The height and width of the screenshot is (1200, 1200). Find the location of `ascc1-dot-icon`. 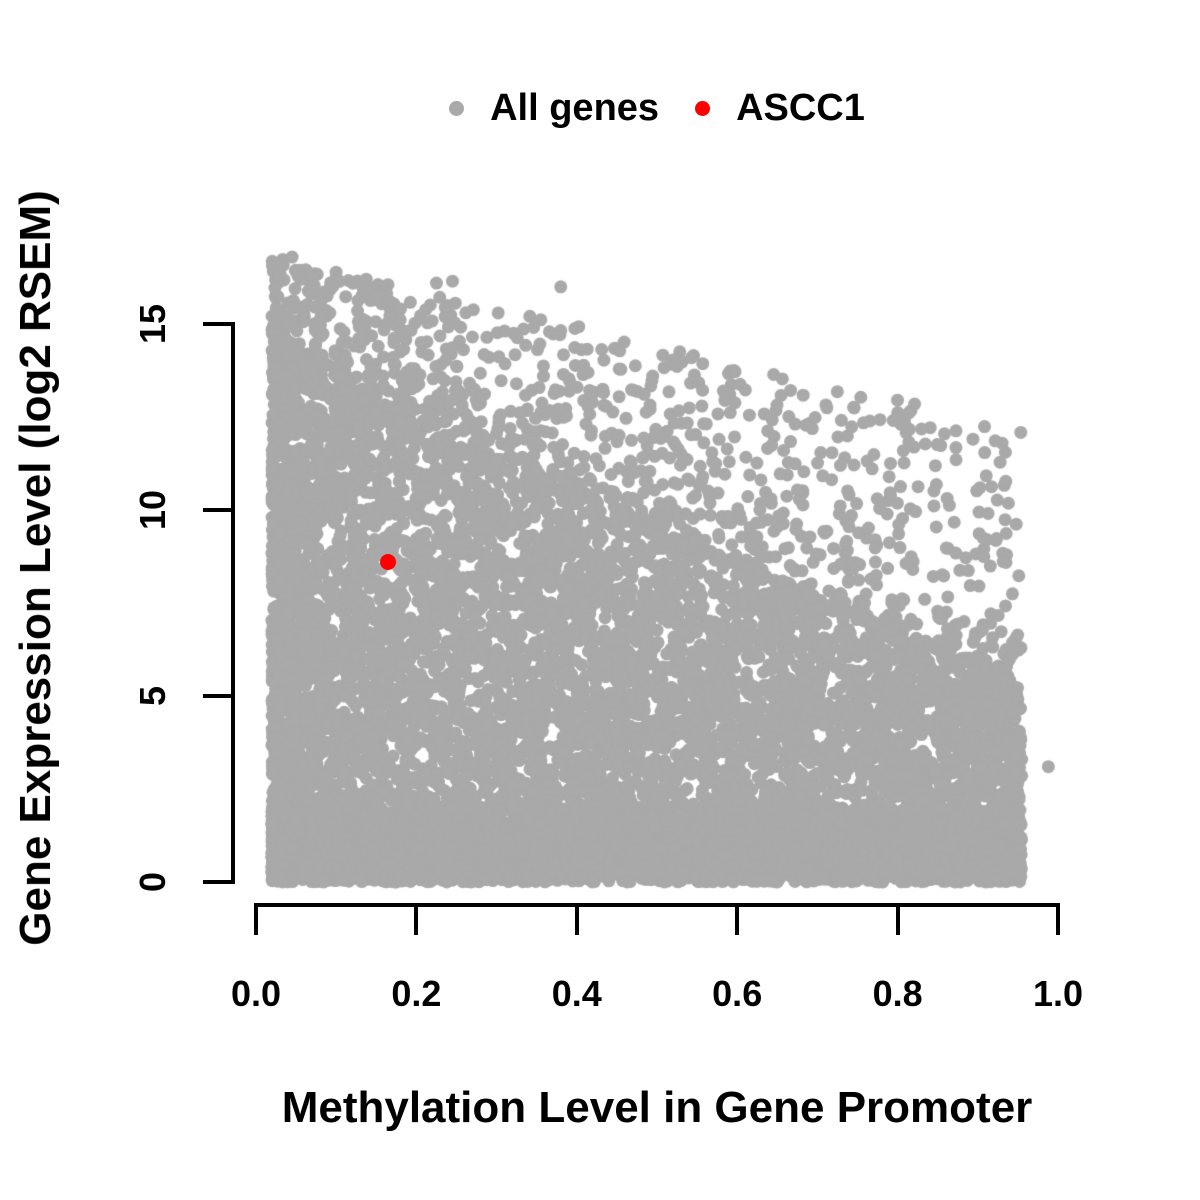

ascc1-dot-icon is located at coordinates (703, 108).